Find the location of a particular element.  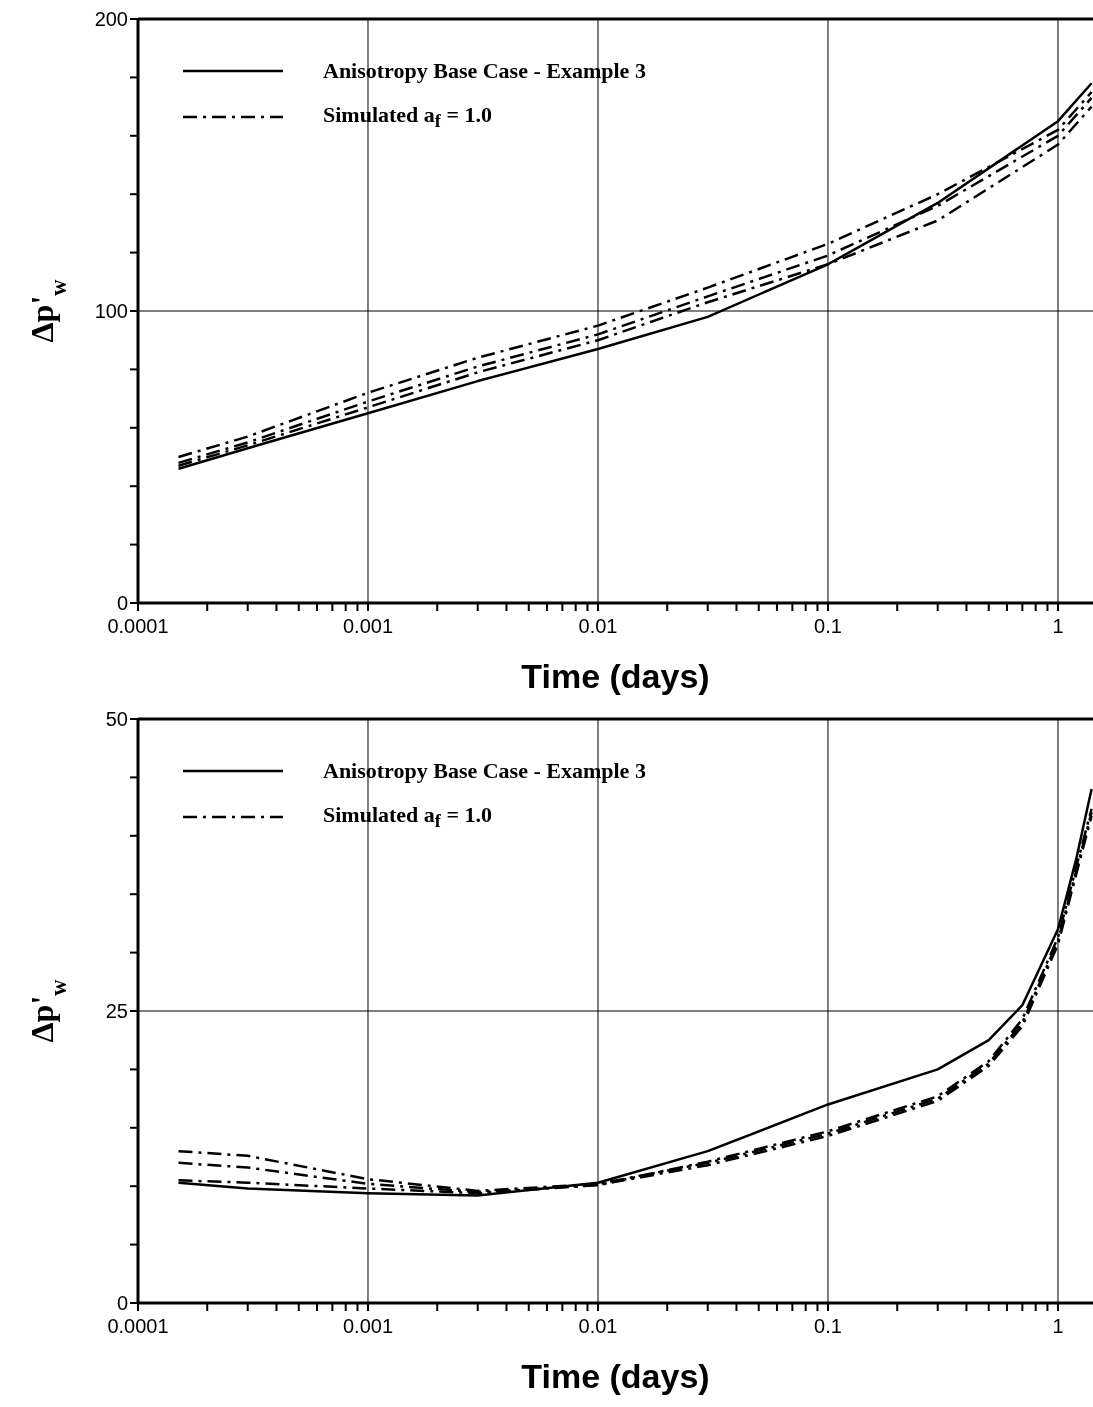

y-tick-label: 25 is located at coordinates (116, 1011).